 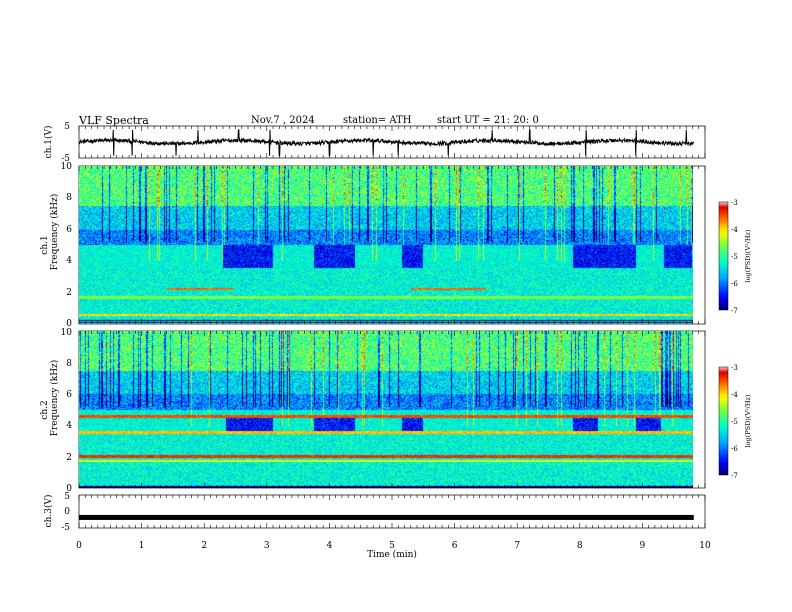 What do you see at coordinates (643, 546) in the screenshot?
I see `xtick-9: 9` at bounding box center [643, 546].